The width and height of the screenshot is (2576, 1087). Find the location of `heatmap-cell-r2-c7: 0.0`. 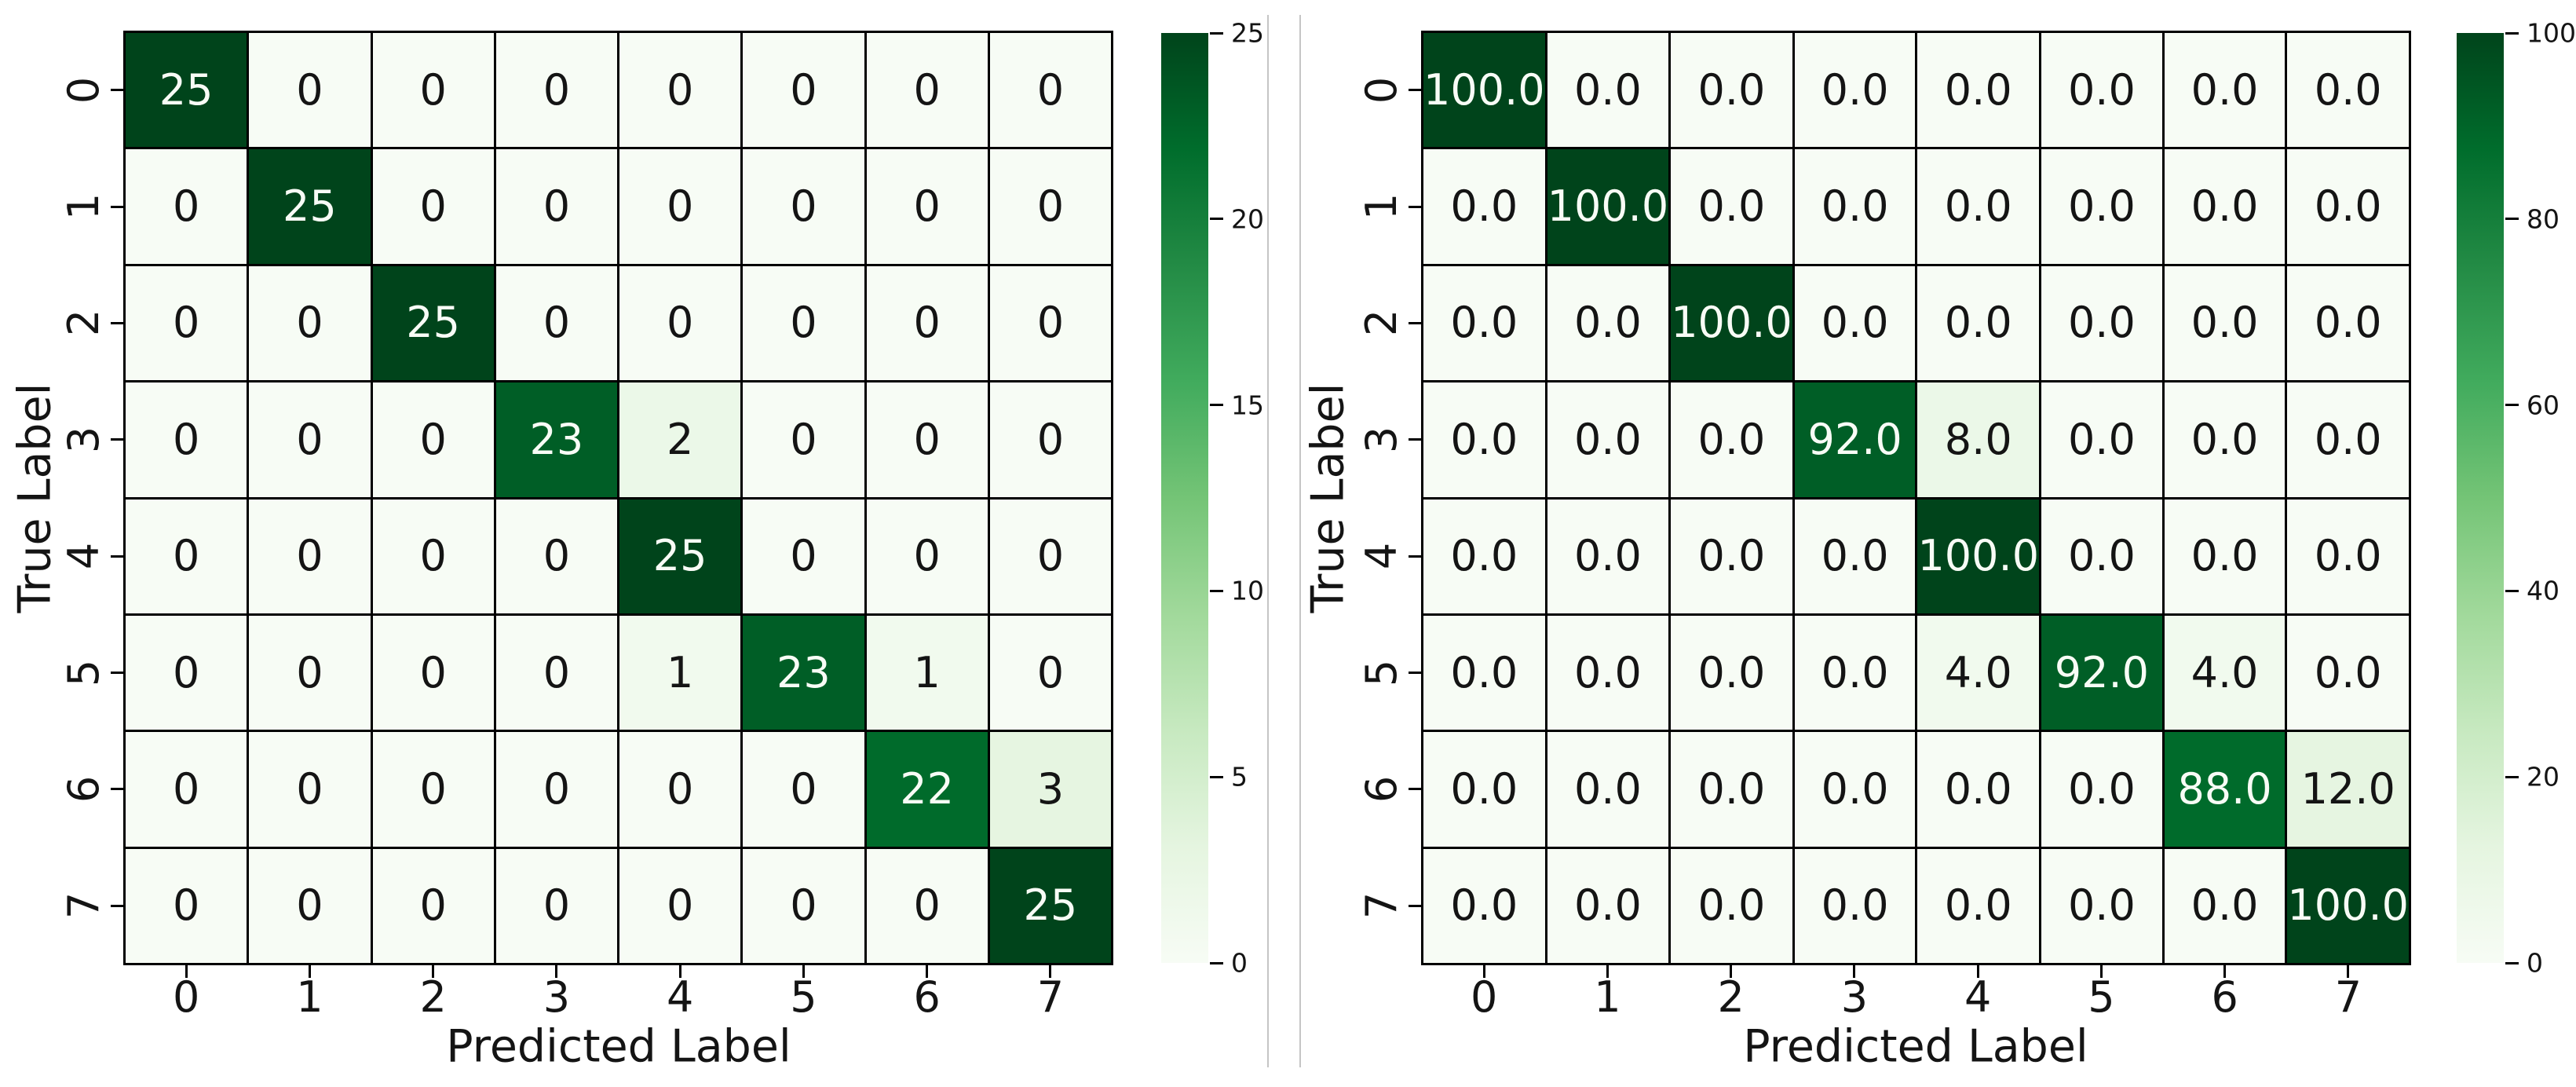

heatmap-cell-r2-c7: 0.0 is located at coordinates (2348, 323).